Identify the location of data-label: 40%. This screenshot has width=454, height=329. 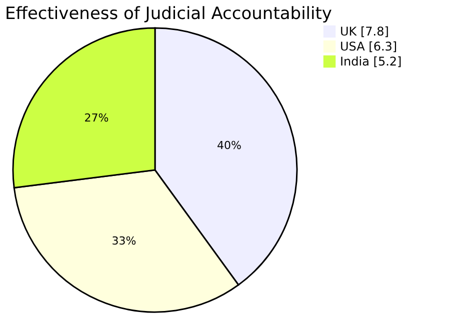
(229, 145).